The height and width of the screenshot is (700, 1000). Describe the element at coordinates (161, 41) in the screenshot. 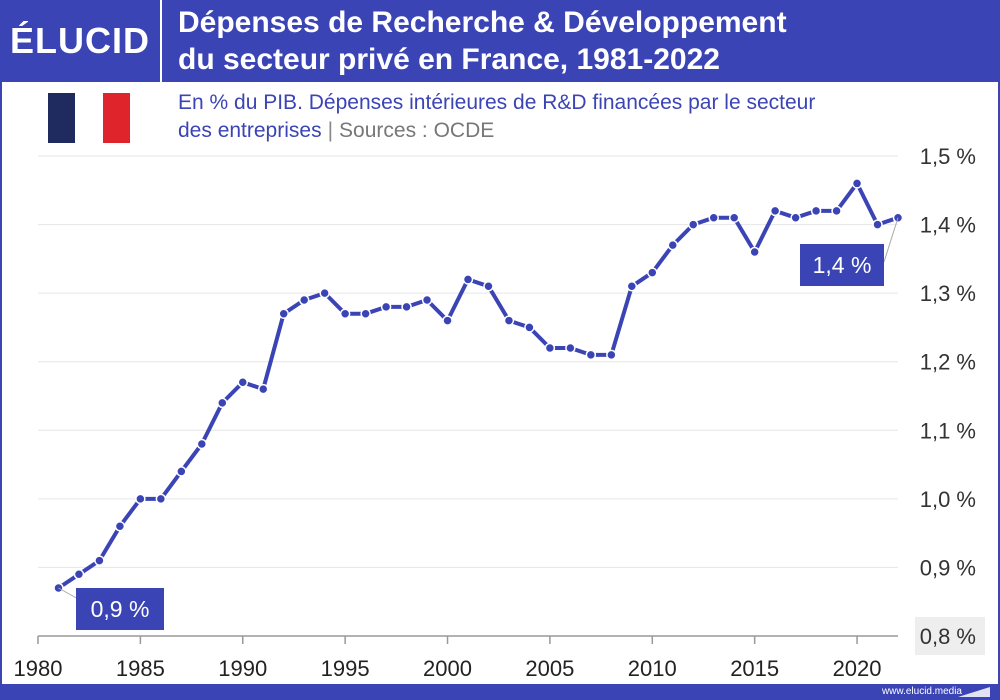

I see `header-divider` at that location.